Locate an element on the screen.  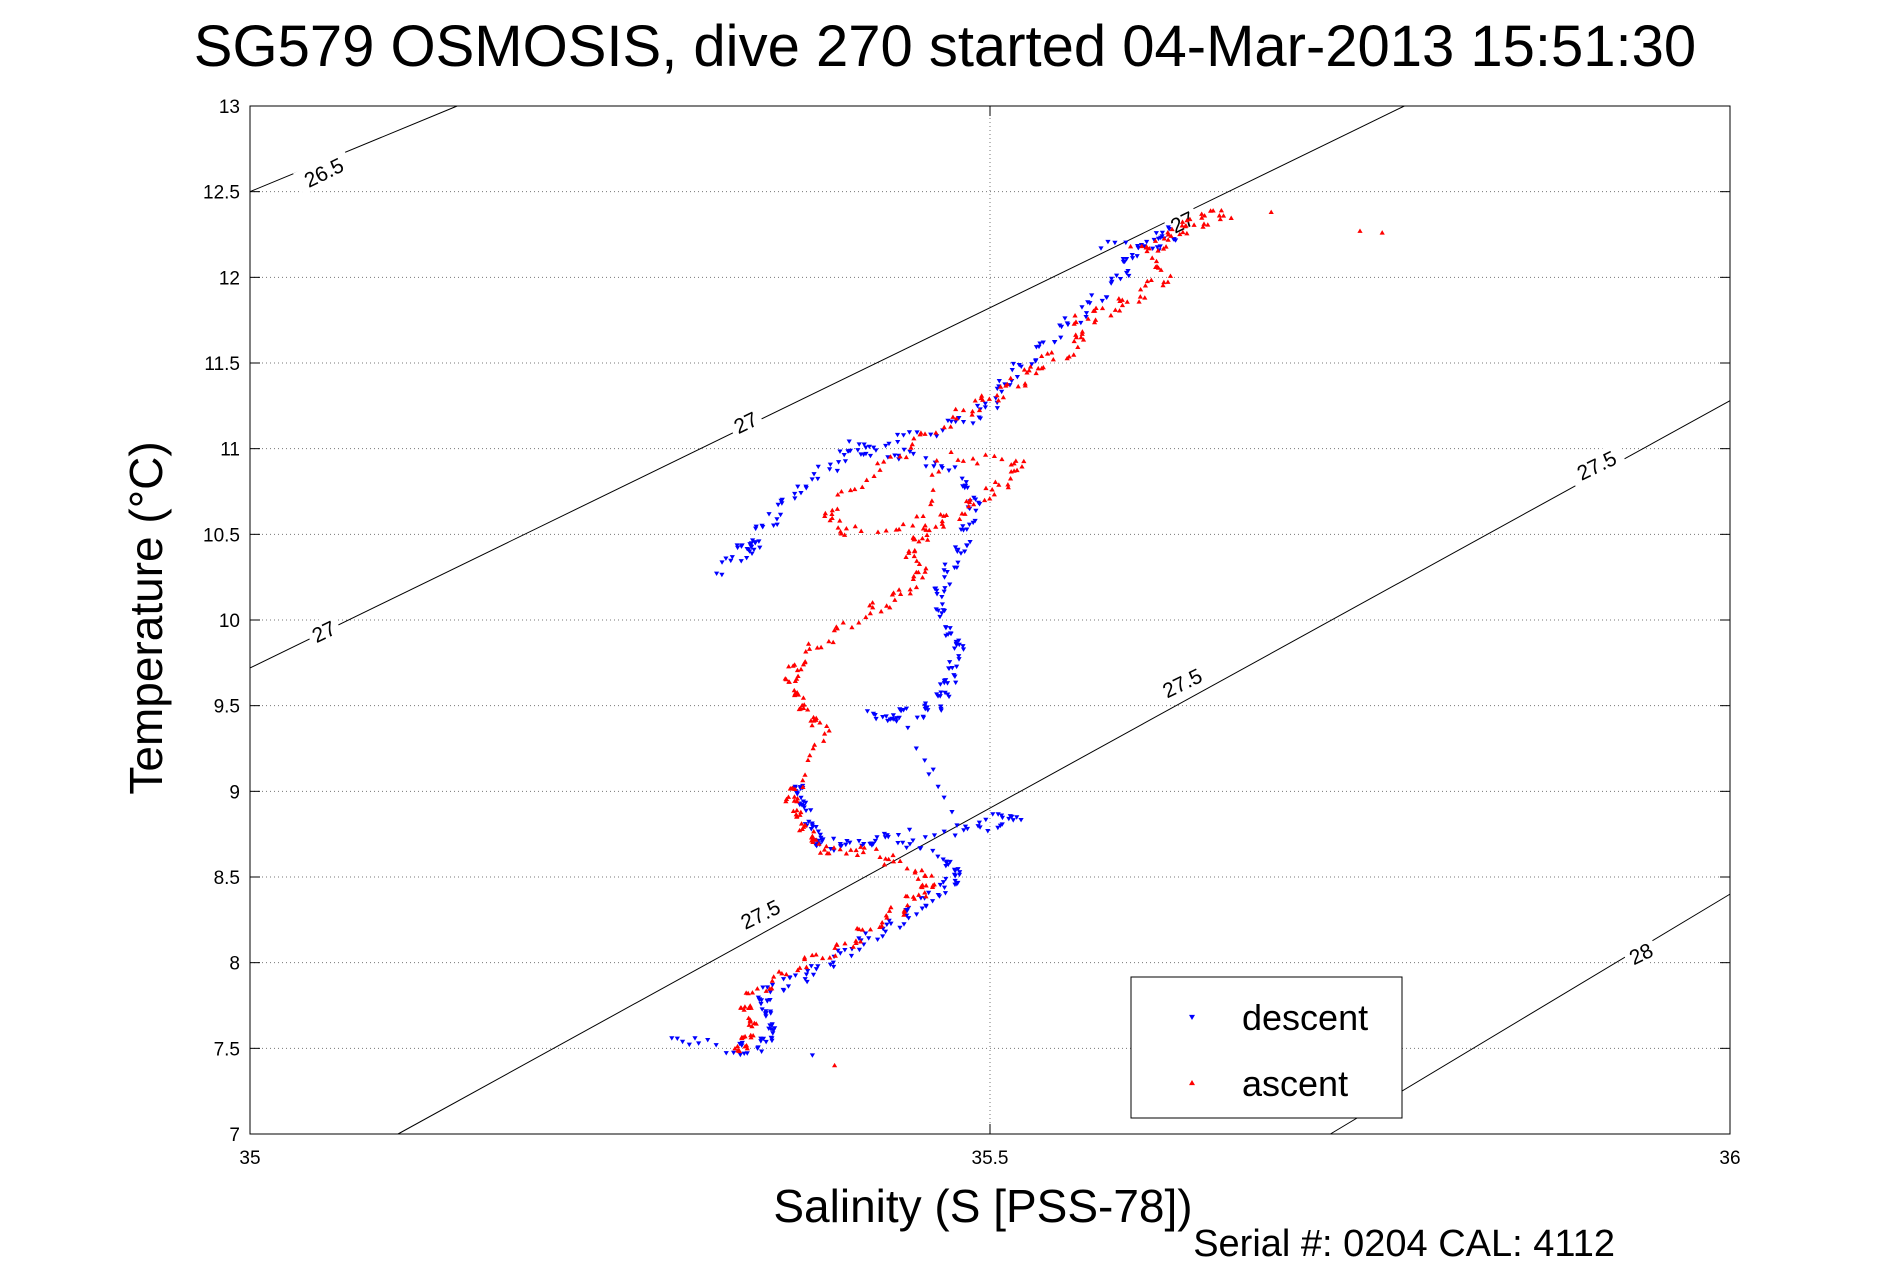
y-tick-label: 7.5 is located at coordinates (227, 1049).